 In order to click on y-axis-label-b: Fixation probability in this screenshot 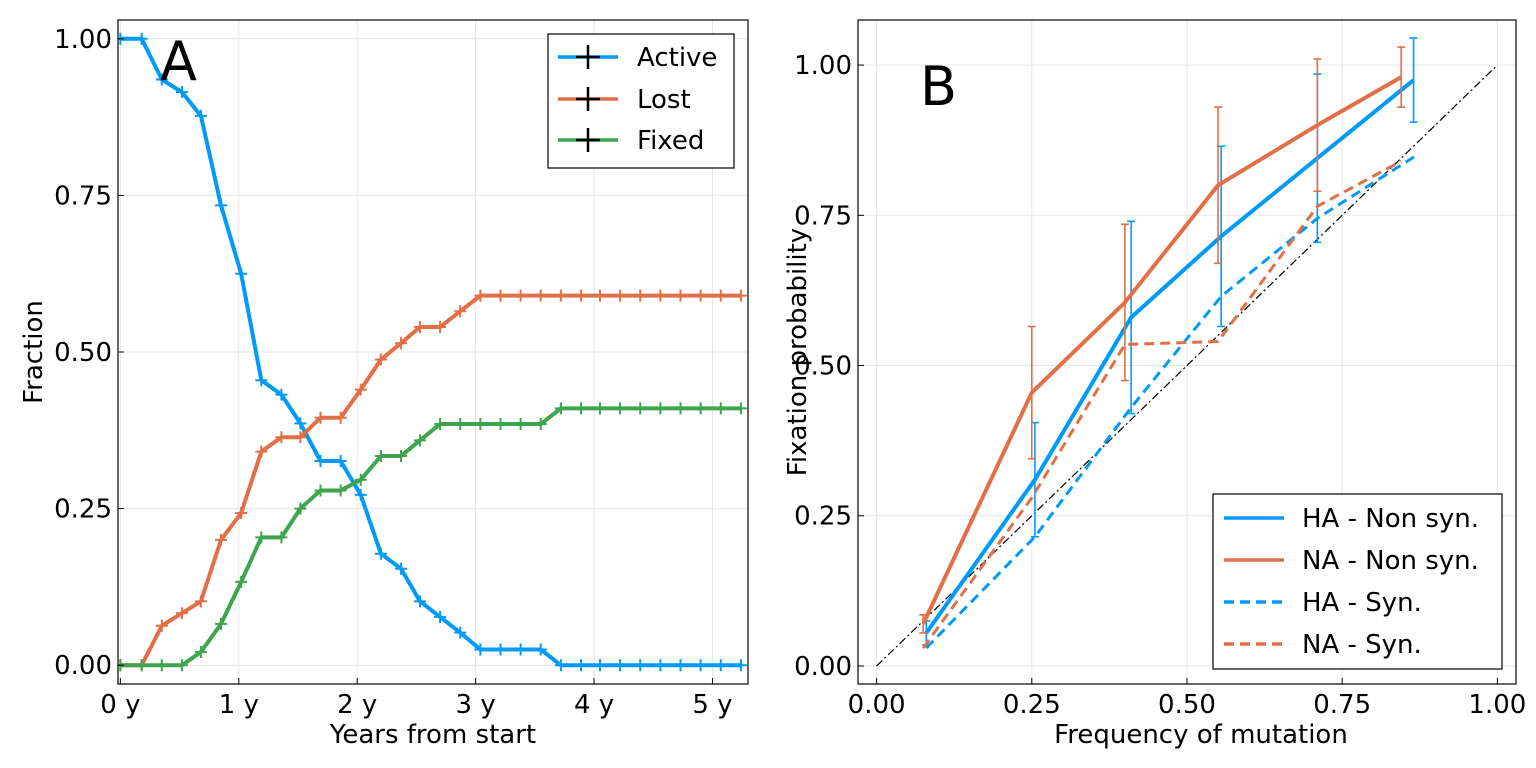, I will do `click(798, 352)`.